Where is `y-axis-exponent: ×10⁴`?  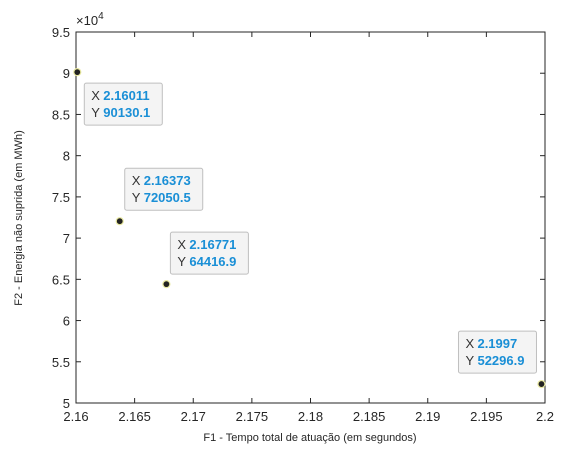
y-axis-exponent: ×10⁴ is located at coordinates (90, 19).